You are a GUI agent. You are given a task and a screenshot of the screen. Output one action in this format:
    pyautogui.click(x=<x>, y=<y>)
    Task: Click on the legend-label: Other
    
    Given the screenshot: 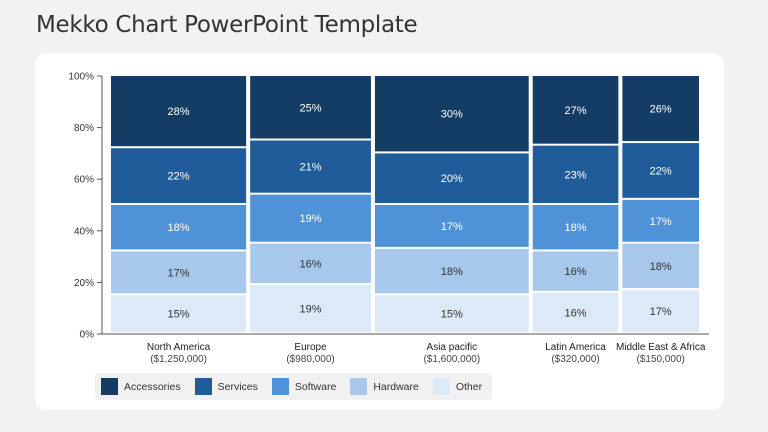 What is the action you would take?
    pyautogui.click(x=469, y=386)
    